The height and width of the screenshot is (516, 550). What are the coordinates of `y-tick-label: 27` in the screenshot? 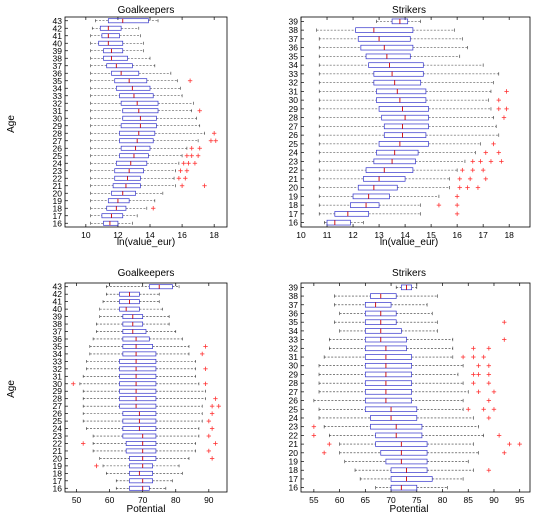 It's located at (294, 126).